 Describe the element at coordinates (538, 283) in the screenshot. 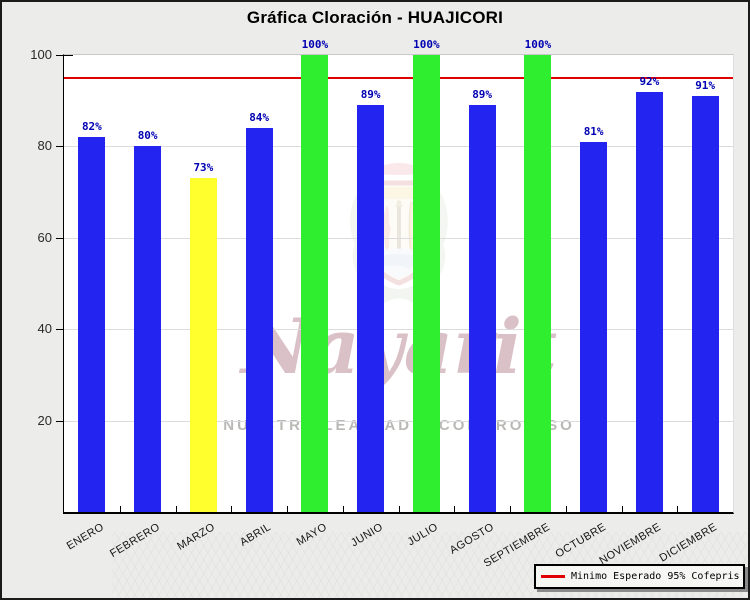

I see `bar-septiembre` at that location.